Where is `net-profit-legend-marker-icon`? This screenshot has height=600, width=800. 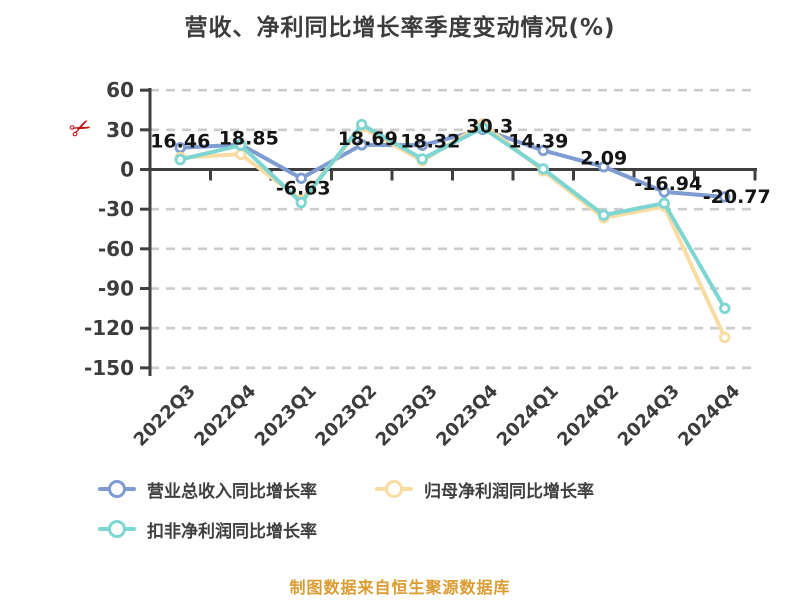 net-profit-legend-marker-icon is located at coordinates (394, 489).